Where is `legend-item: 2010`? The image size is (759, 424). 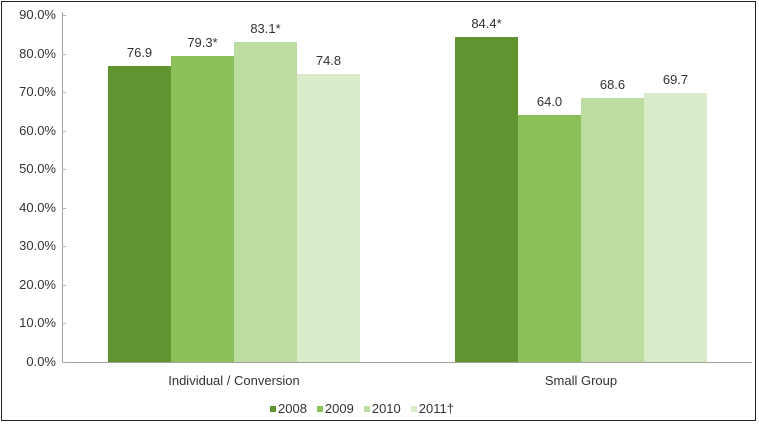
legend-item: 2010 is located at coordinates (382, 408).